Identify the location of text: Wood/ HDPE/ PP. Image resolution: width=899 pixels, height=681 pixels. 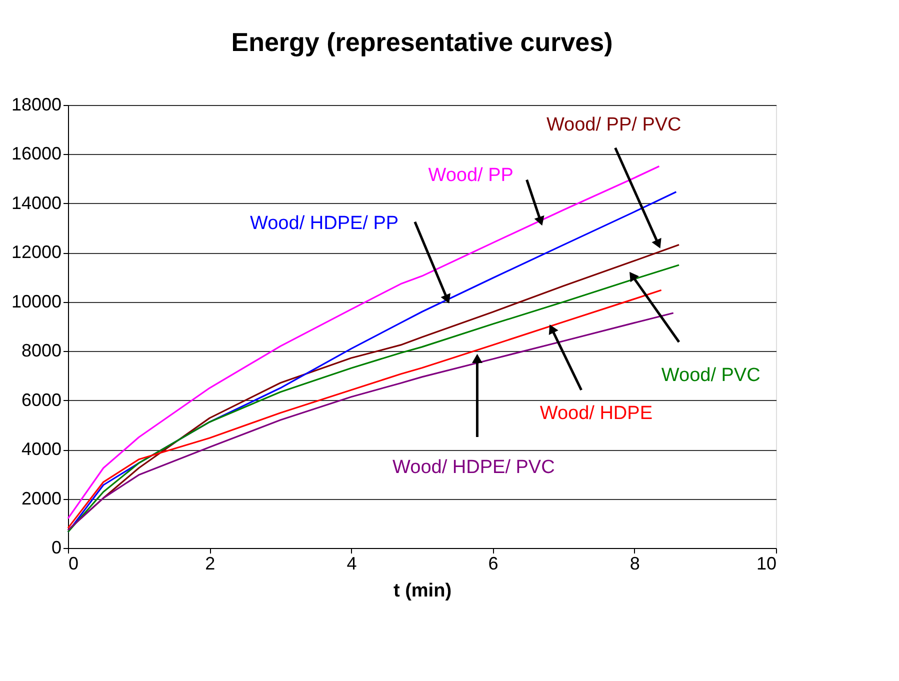
(324, 223).